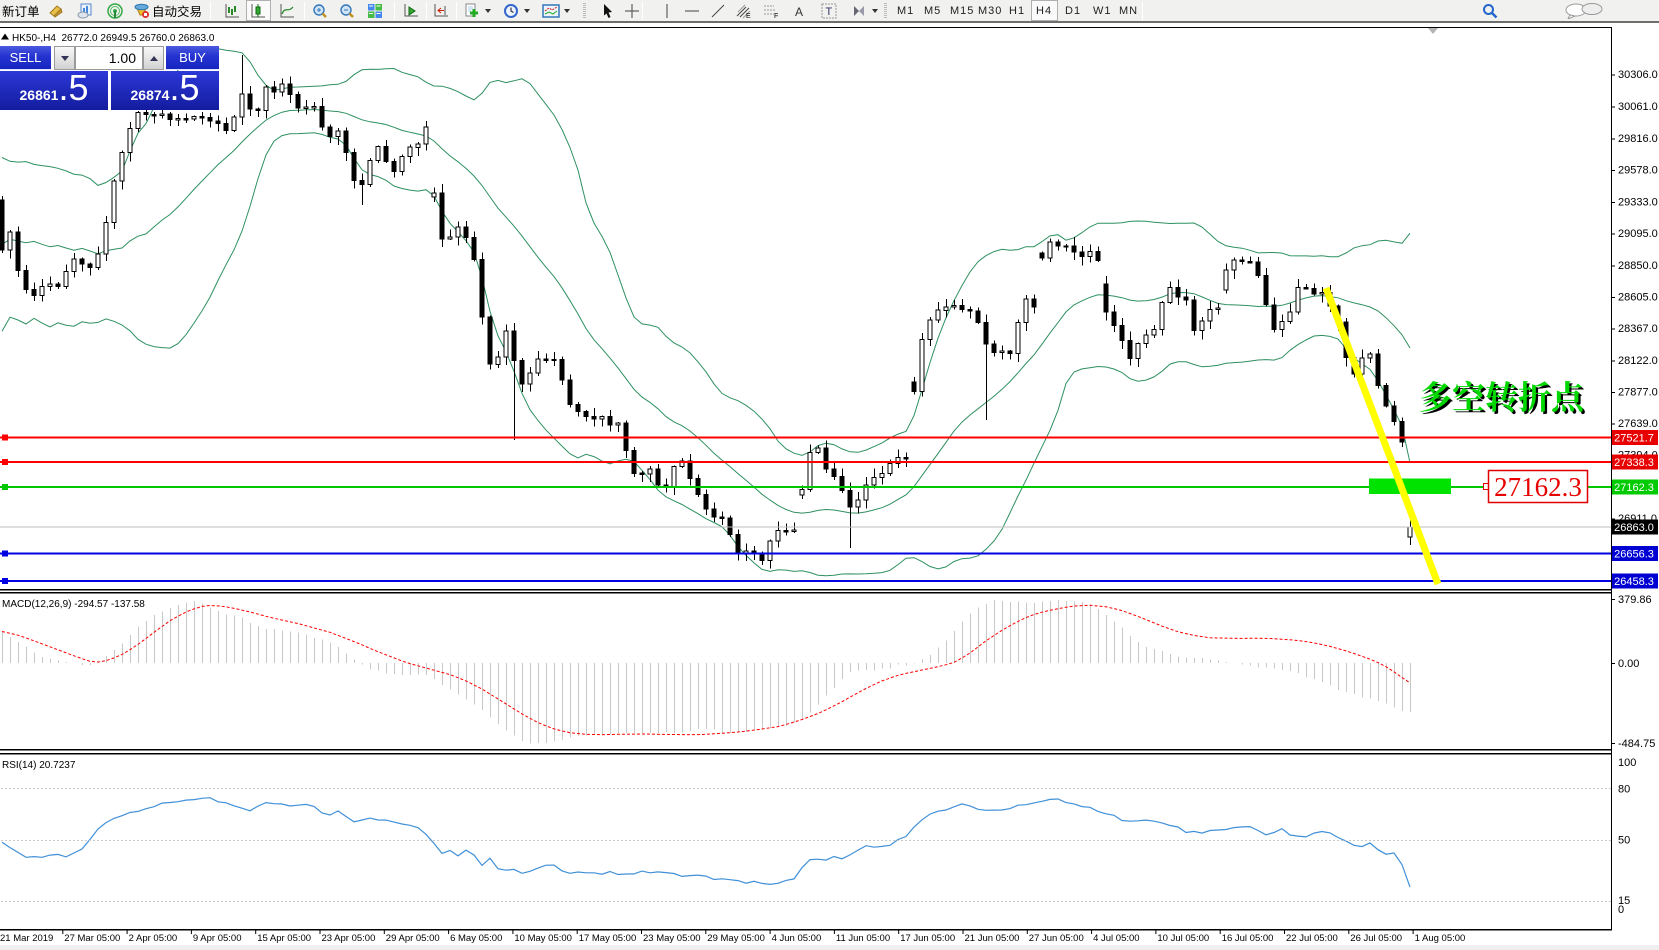 The height and width of the screenshot is (950, 1659). Describe the element at coordinates (748, 16) in the screenshot. I see `svg-text: E` at that location.